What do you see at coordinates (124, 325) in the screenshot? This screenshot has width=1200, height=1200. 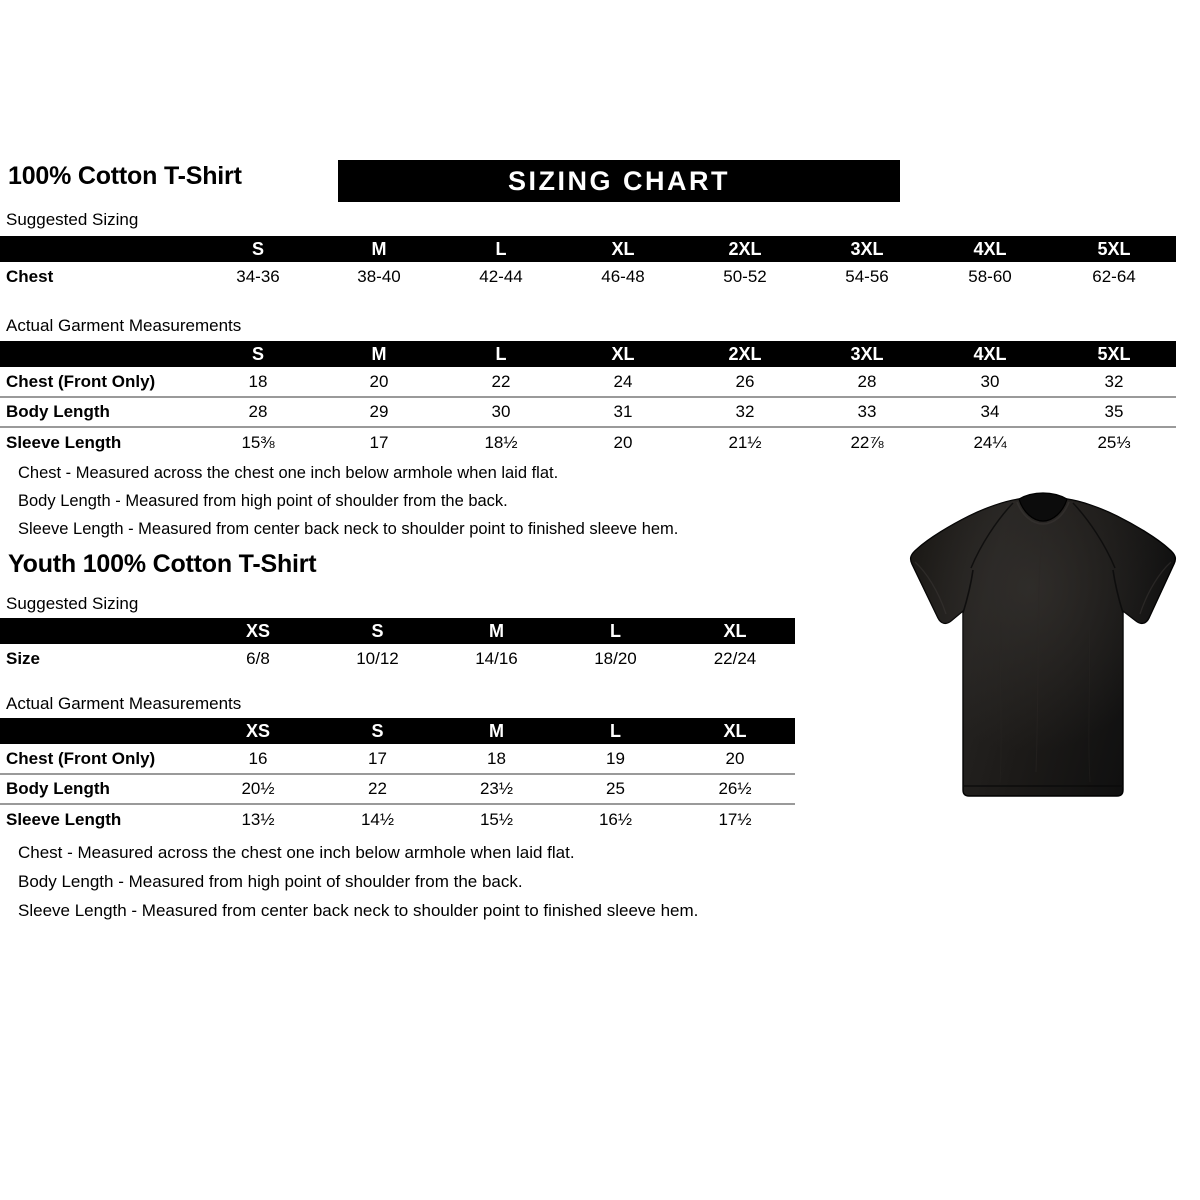 I see `adult-actual-measurements-label: Actual Garment Measurements` at bounding box center [124, 325].